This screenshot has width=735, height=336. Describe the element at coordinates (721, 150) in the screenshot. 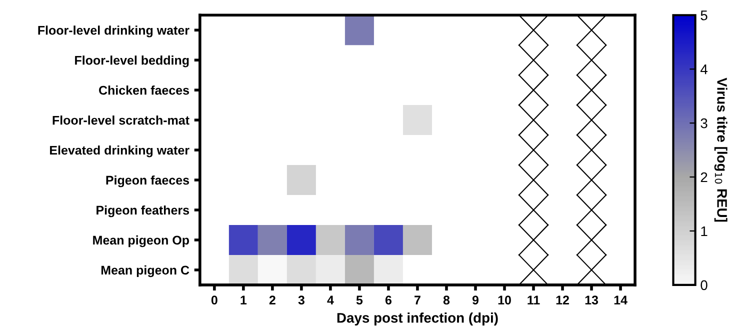

I see `color-bar-title: Virus titre [log$_{10}$ REU]` at that location.